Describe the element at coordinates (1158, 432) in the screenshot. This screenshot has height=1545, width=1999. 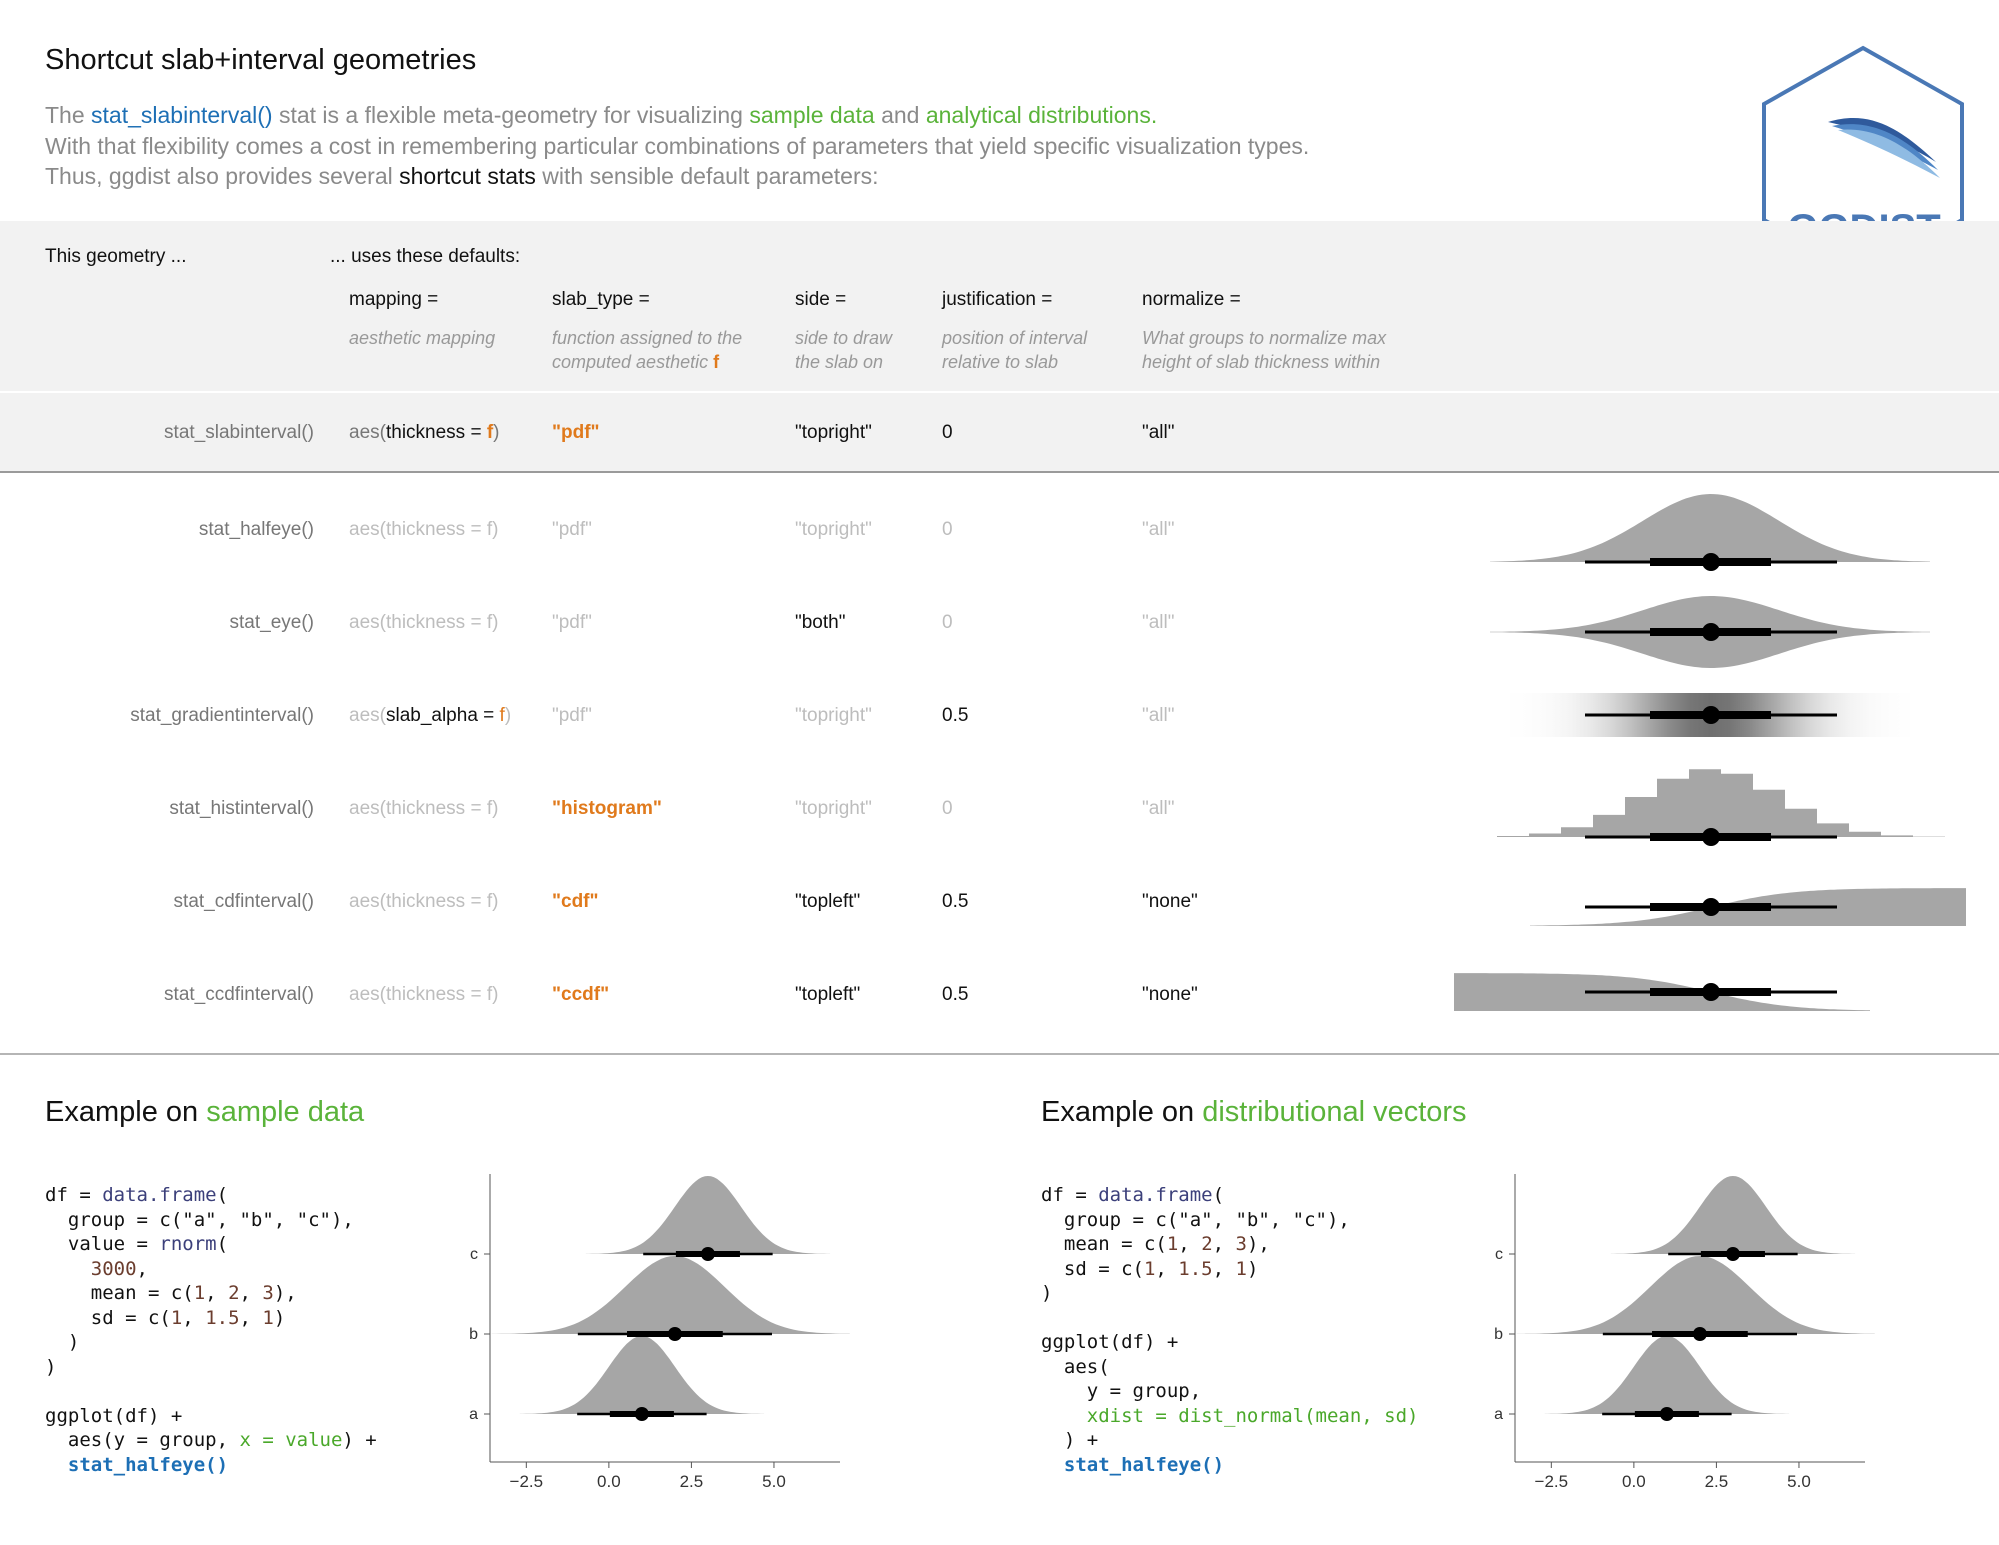
I see `base-row-normalize: "all"` at that location.